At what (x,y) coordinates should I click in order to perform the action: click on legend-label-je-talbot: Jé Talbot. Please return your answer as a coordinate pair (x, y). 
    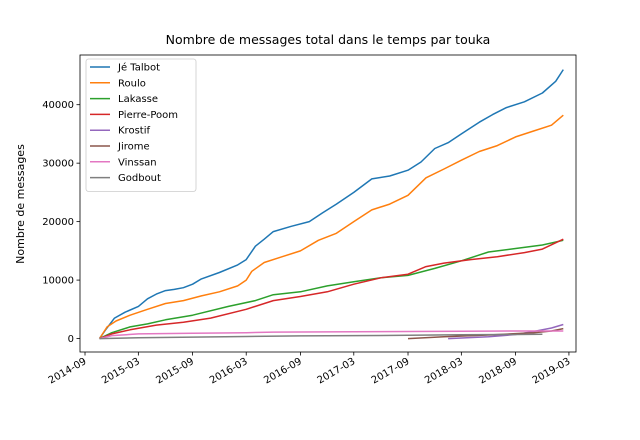
    Looking at the image, I should click on (138, 68).